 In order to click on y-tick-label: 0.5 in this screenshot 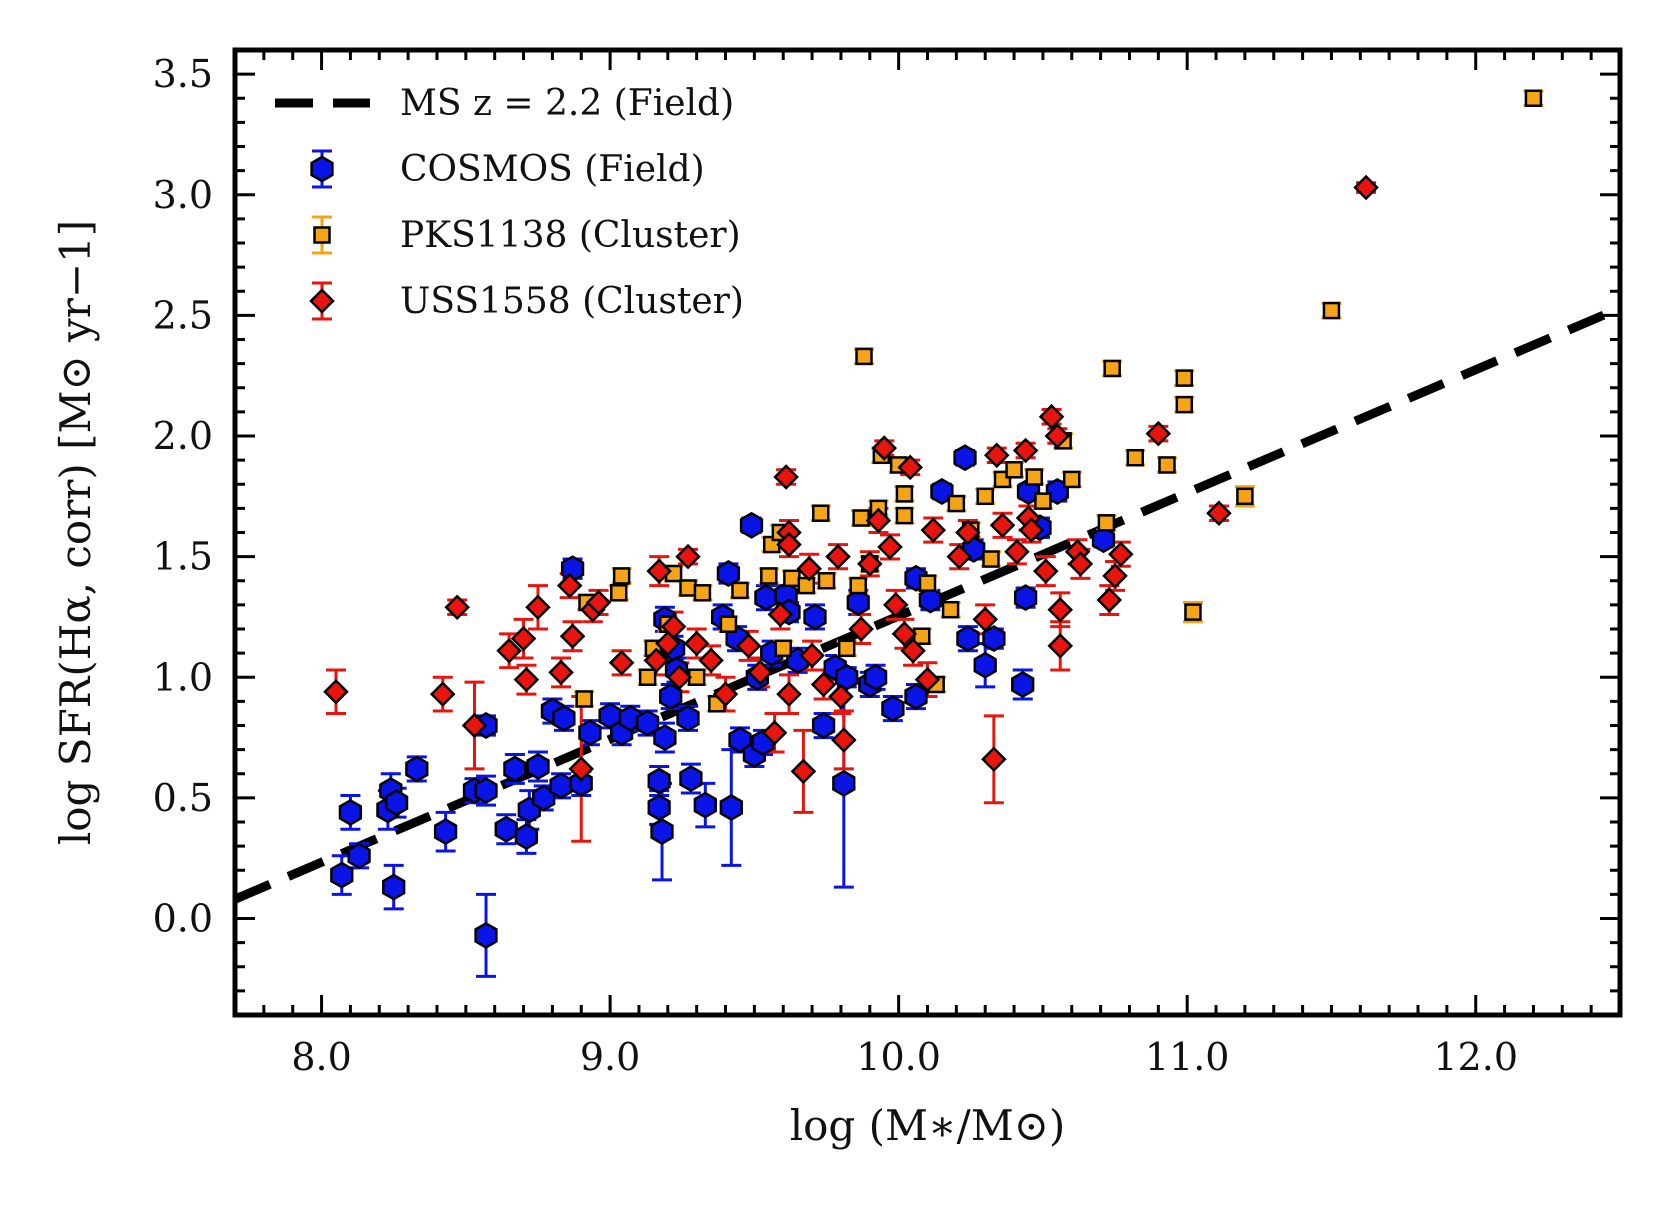, I will do `click(183, 798)`.